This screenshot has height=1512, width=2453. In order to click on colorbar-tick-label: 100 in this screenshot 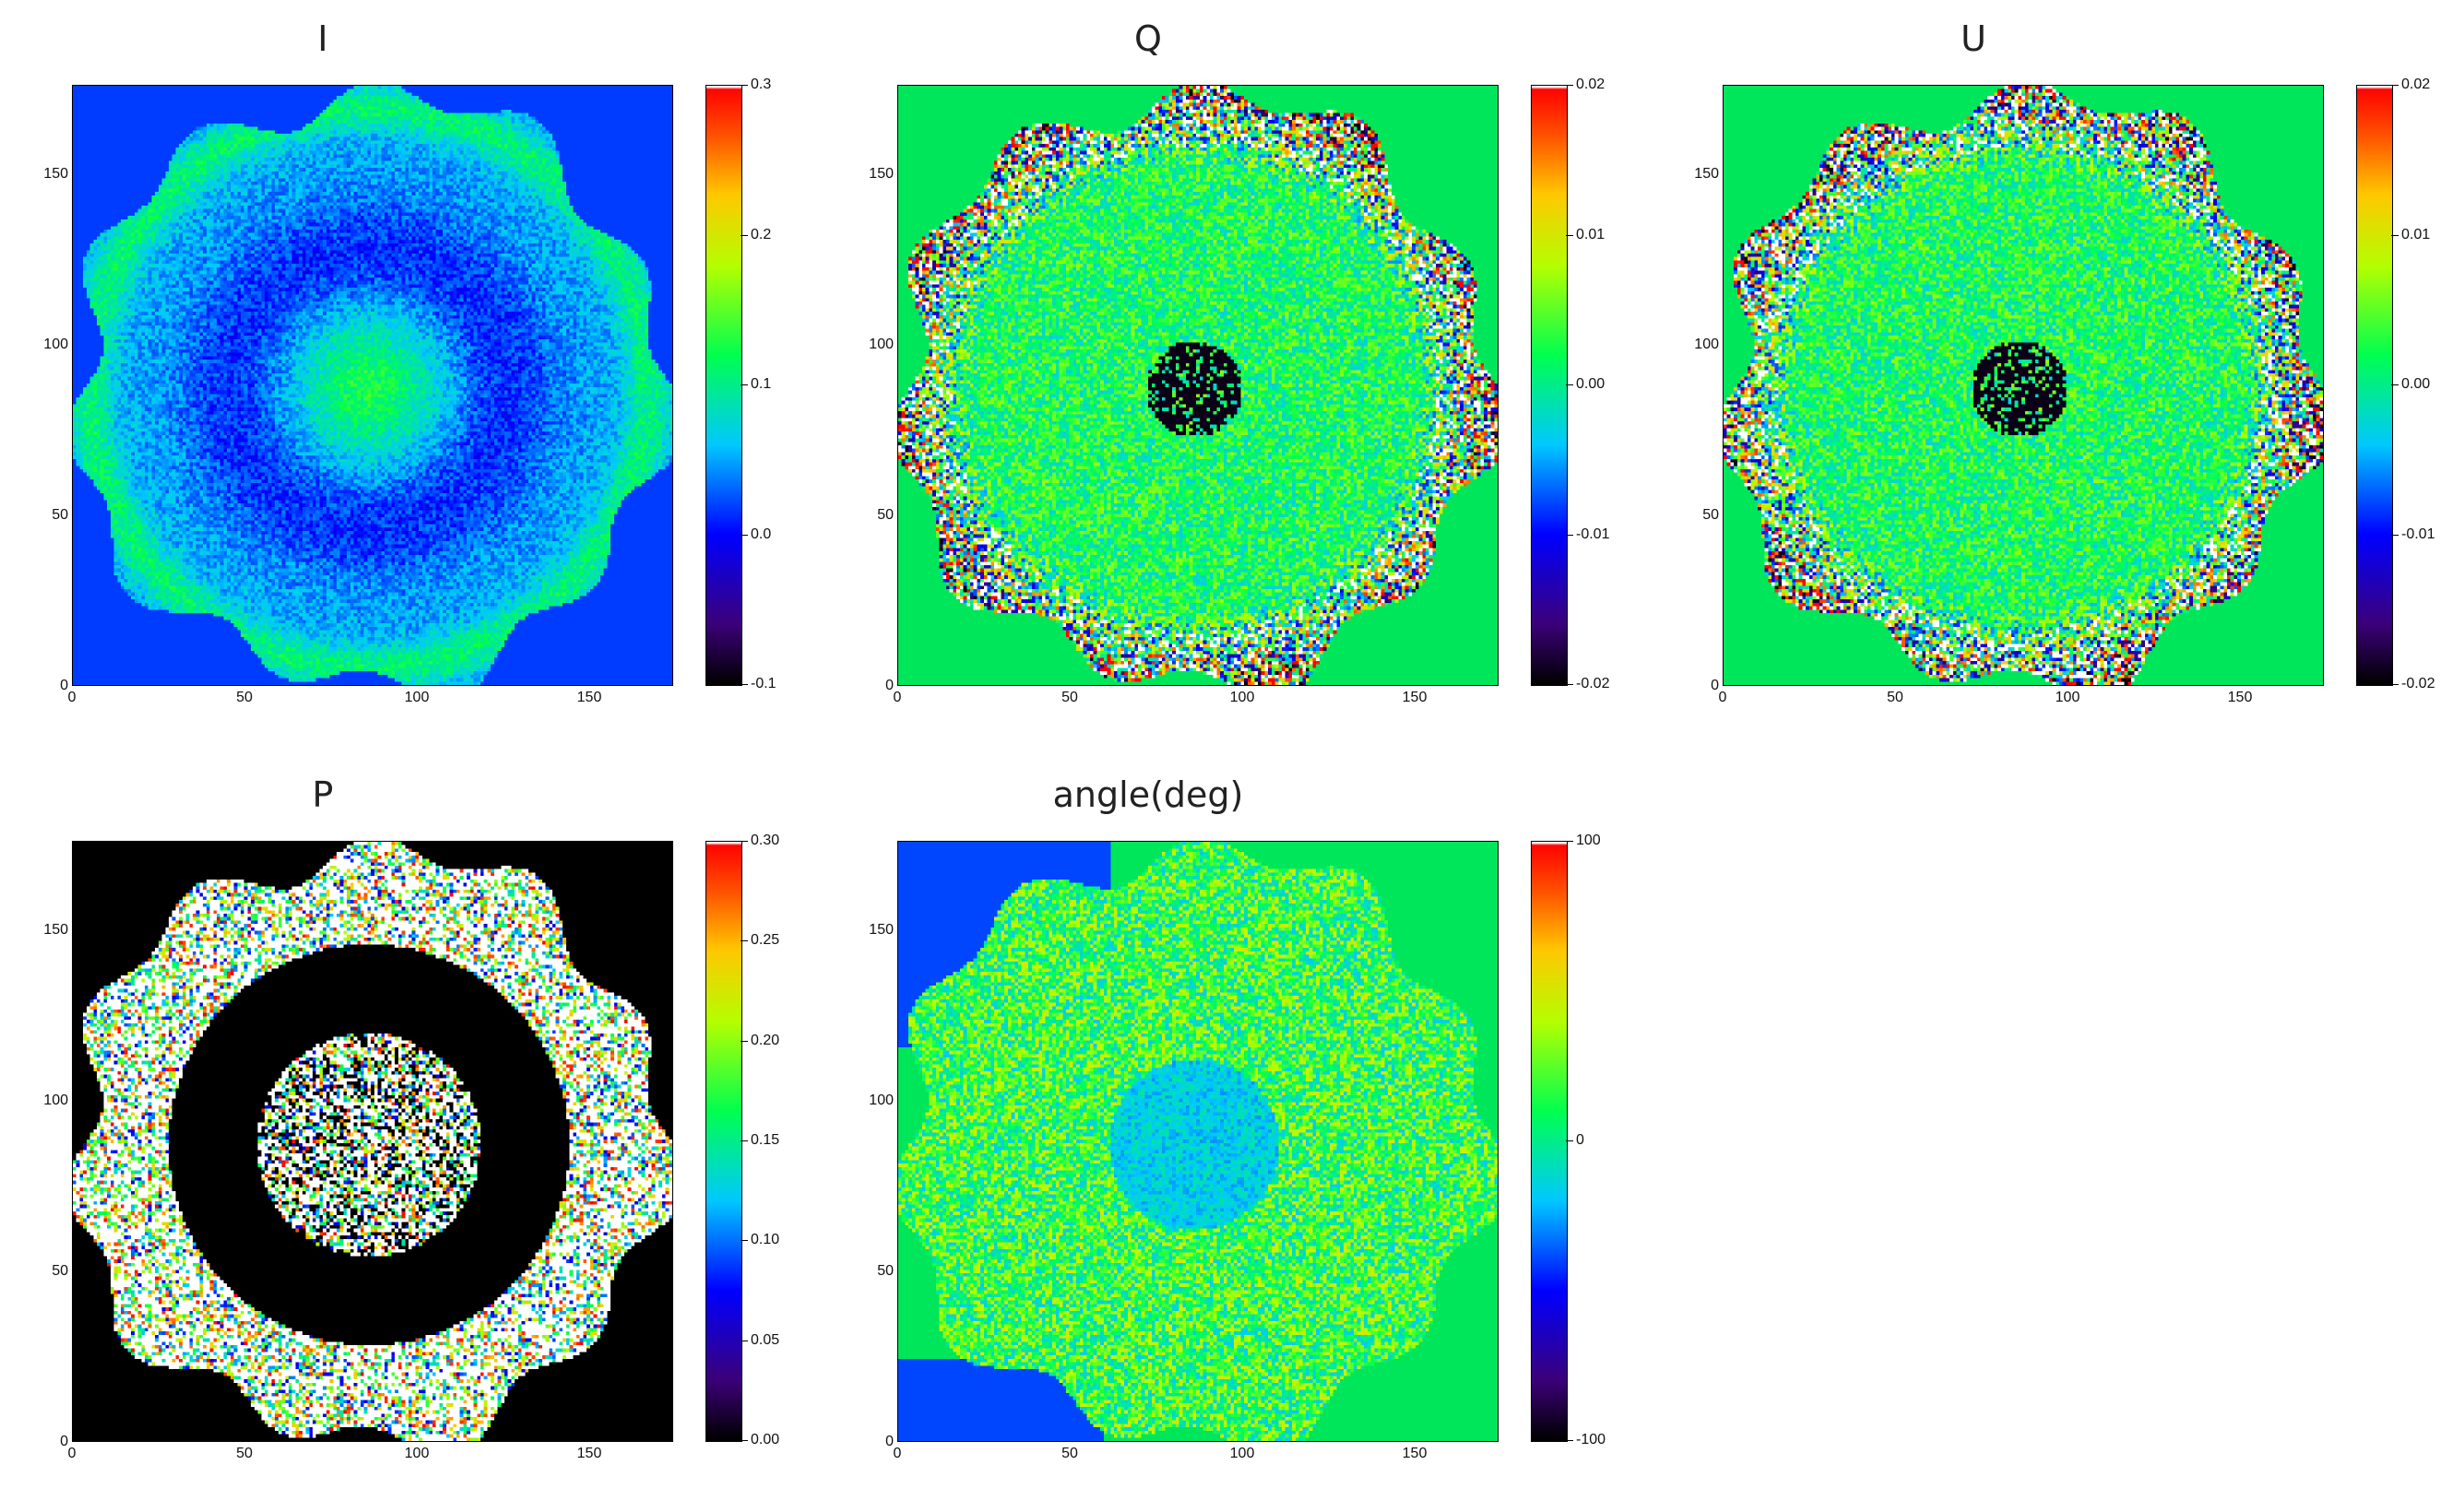, I will do `click(1589, 841)`.